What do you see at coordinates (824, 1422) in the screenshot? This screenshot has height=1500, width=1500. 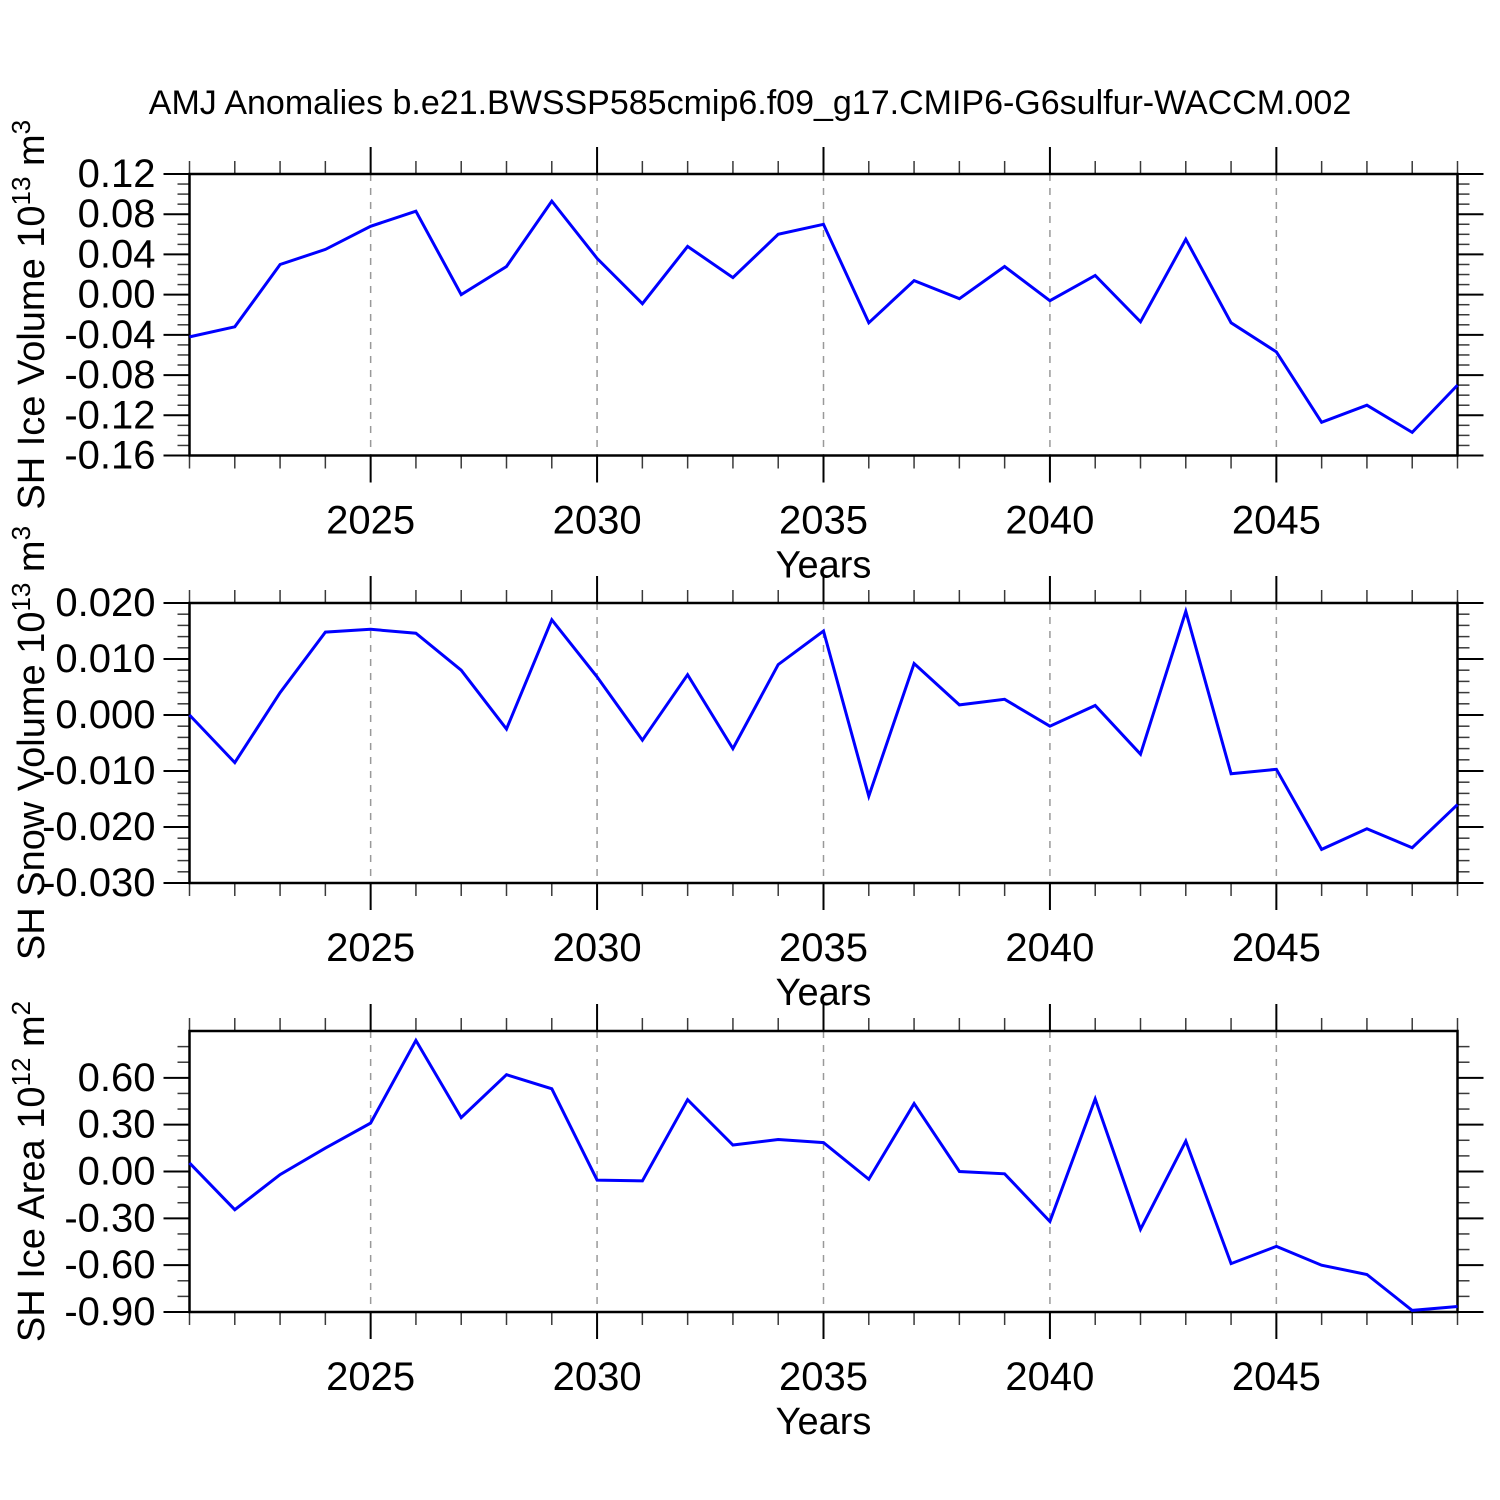 I see `x-axis-label: Years` at bounding box center [824, 1422].